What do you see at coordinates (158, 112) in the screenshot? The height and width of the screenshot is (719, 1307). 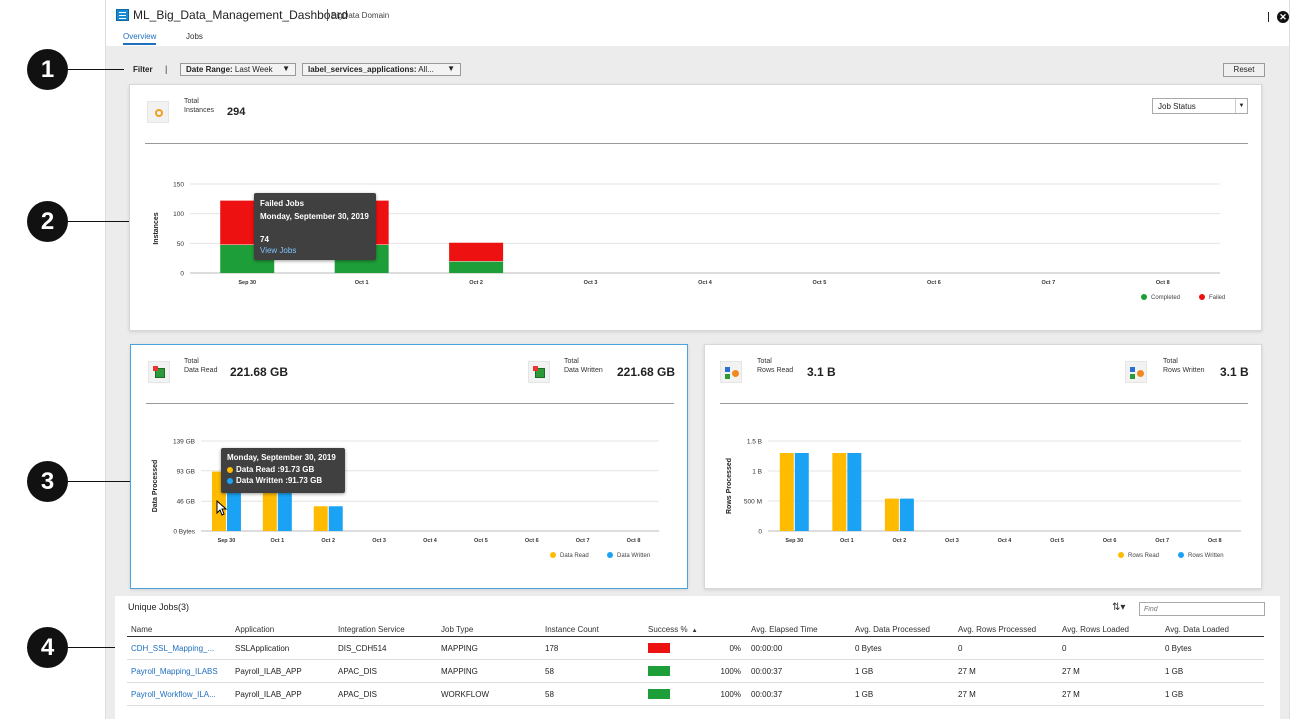 I see `instances-icon` at bounding box center [158, 112].